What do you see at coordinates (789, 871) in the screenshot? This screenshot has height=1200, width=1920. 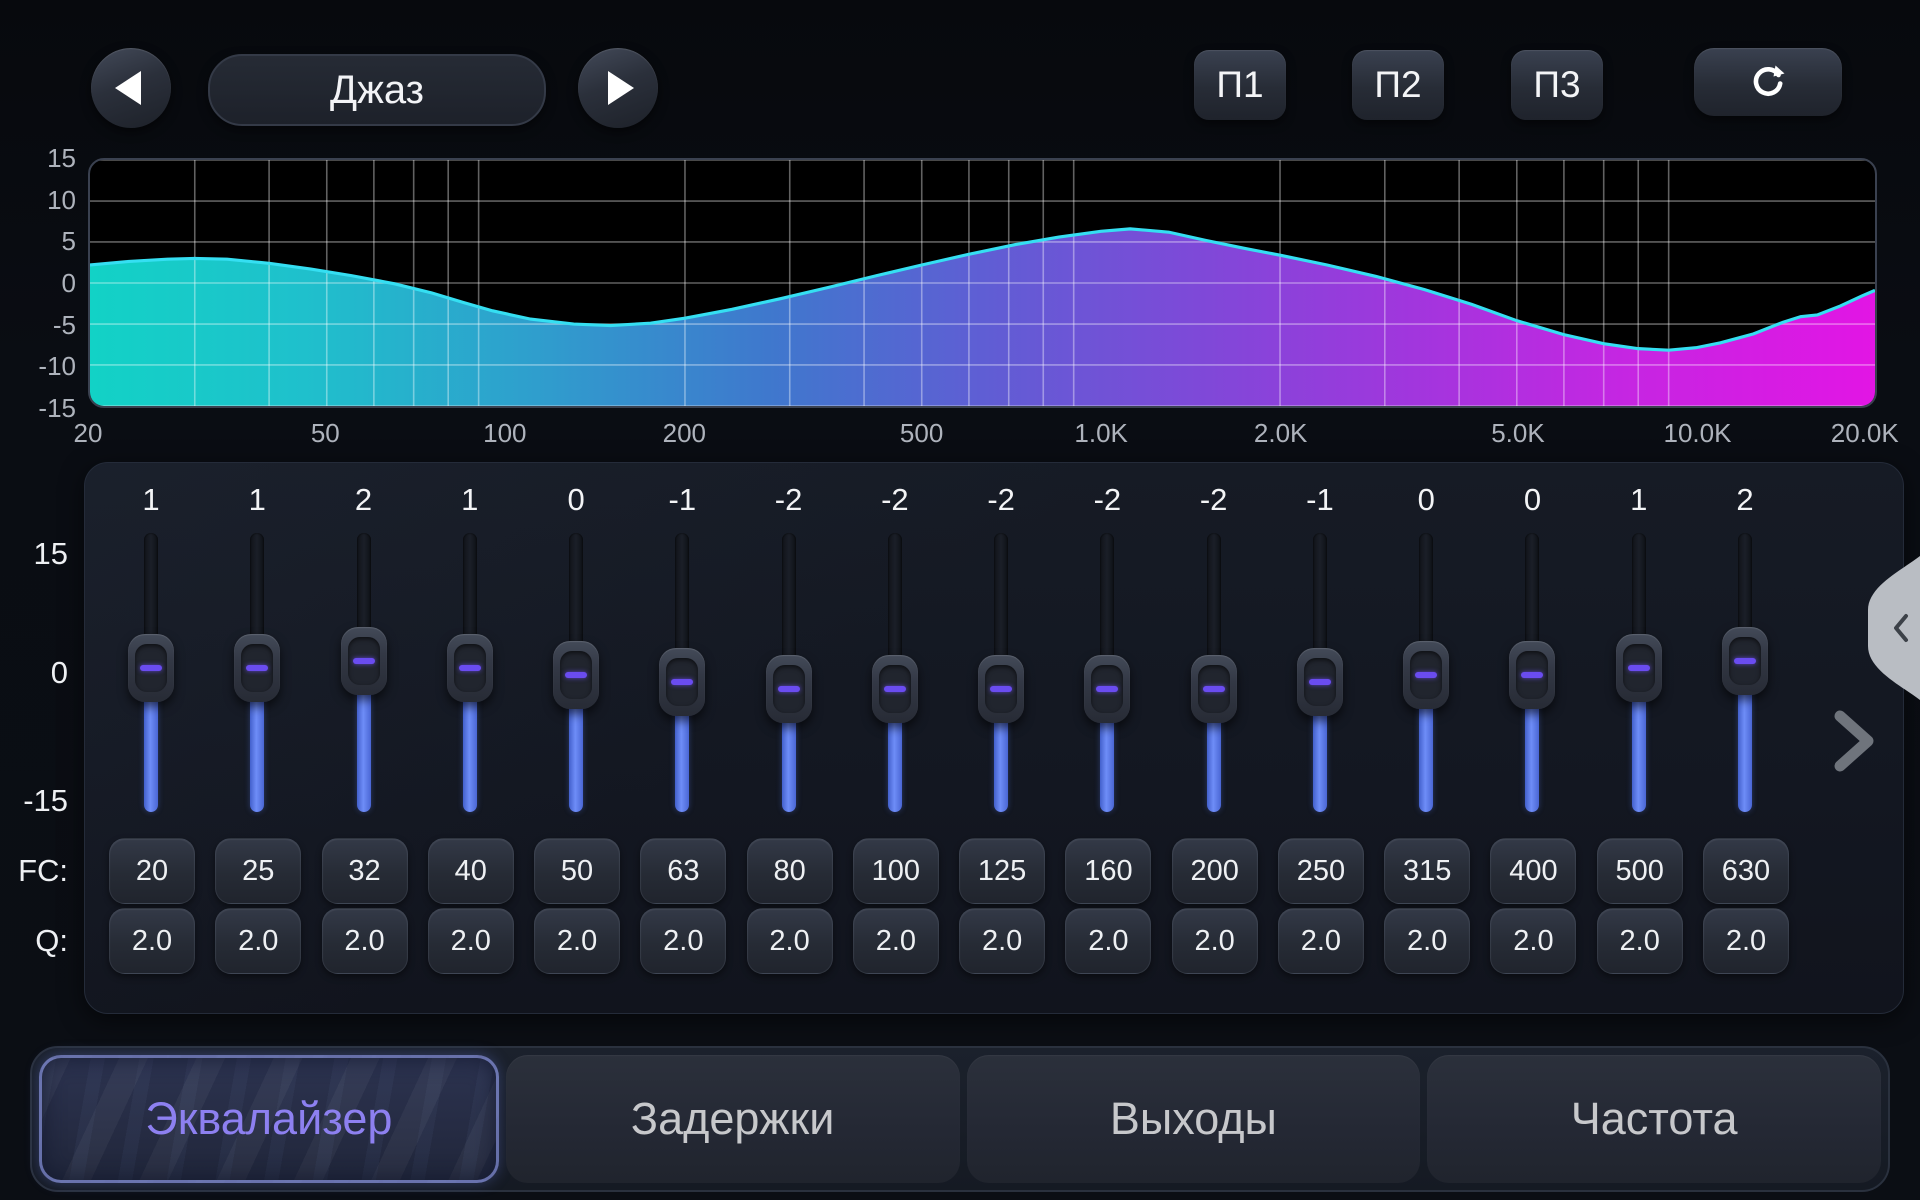 I see `fc-value-button: 80` at bounding box center [789, 871].